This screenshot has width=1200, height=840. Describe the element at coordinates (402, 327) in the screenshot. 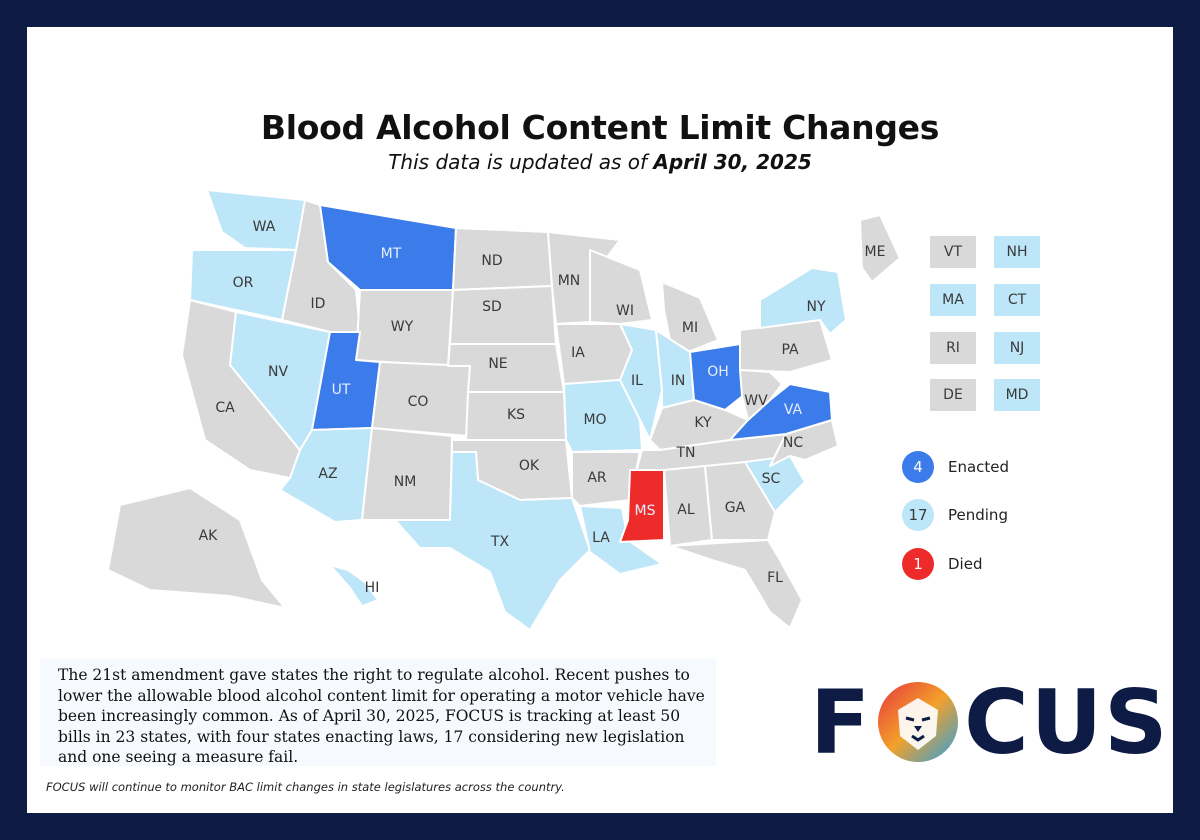

I see `state-label-wy: WY` at that location.